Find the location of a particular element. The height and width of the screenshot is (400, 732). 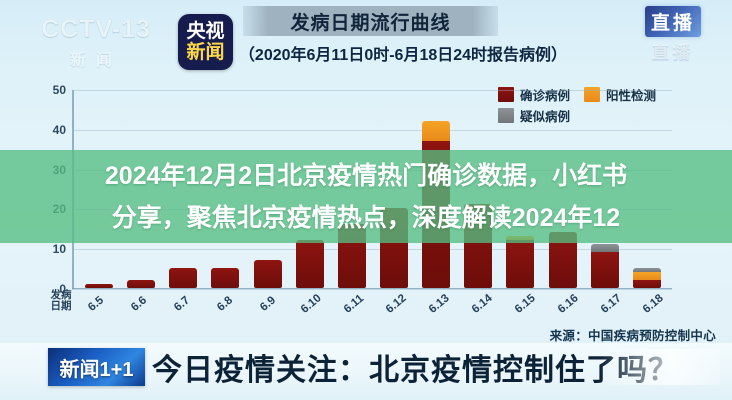

legend-suspected-label: 疑似病例 is located at coordinates (545, 117).